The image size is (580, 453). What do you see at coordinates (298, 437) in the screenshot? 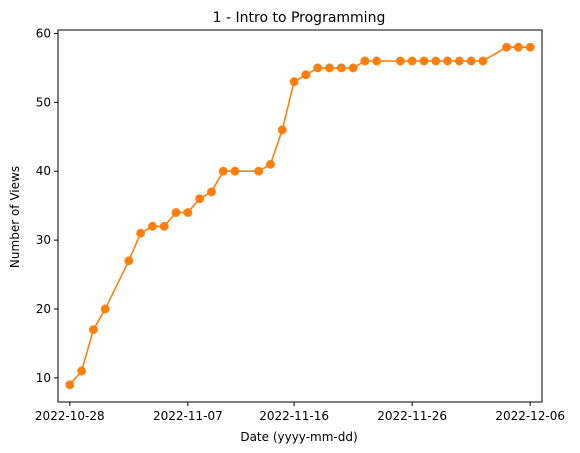
I see `x-axis-label: Date (yyyy-mm-dd)` at bounding box center [298, 437].